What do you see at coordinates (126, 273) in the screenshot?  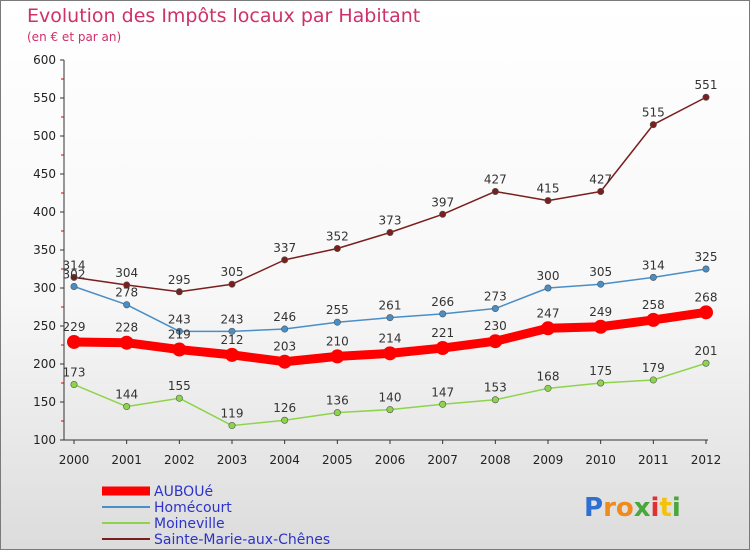 I see `data-label: 304` at bounding box center [126, 273].